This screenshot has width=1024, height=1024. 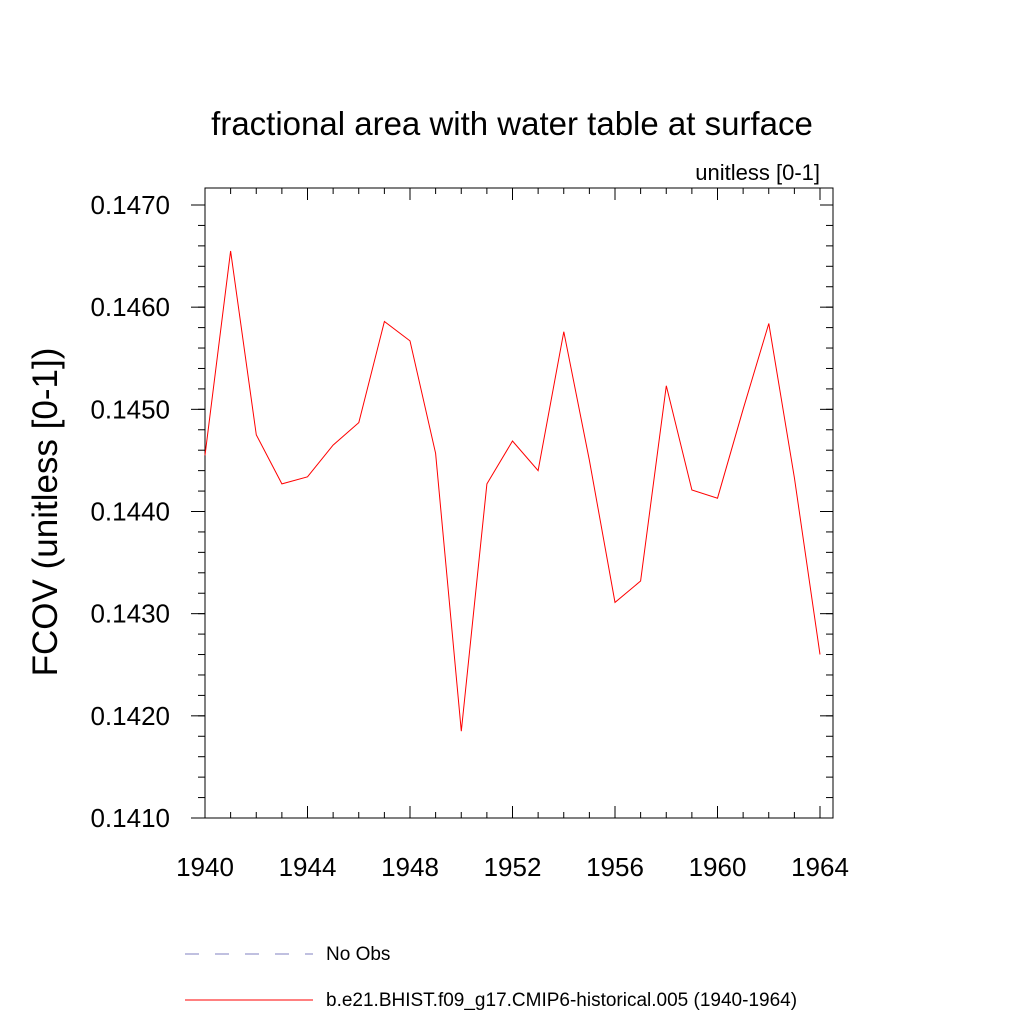 I want to click on y-tick-label: 0.1440, so click(x=130, y=512).